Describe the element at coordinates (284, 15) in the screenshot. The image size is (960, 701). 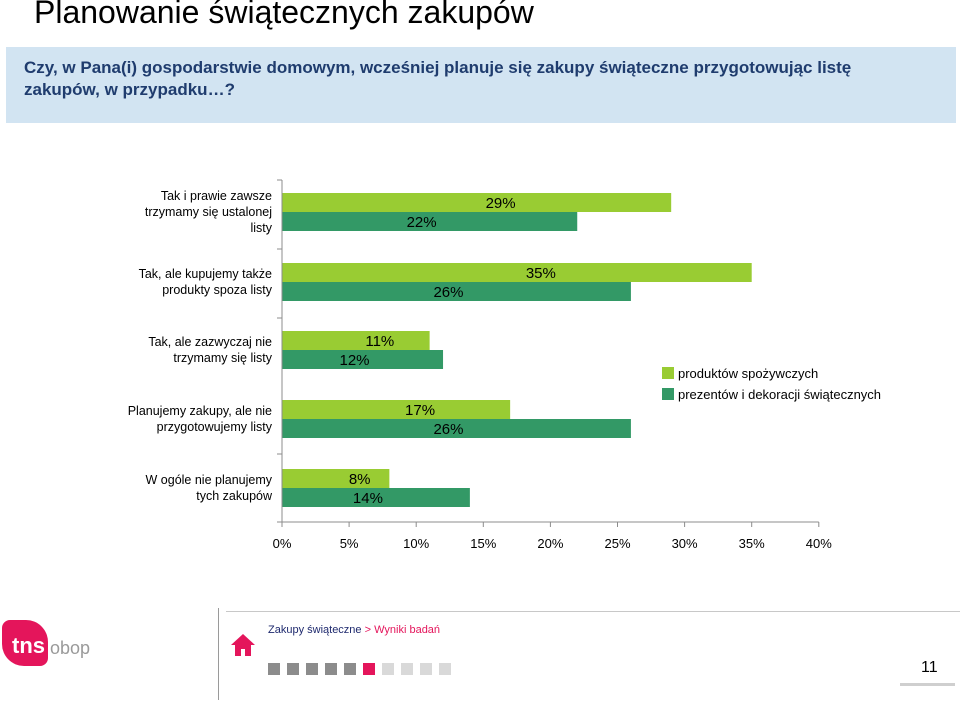
I see `page-title: Planowanie świątecznych zakupów` at that location.